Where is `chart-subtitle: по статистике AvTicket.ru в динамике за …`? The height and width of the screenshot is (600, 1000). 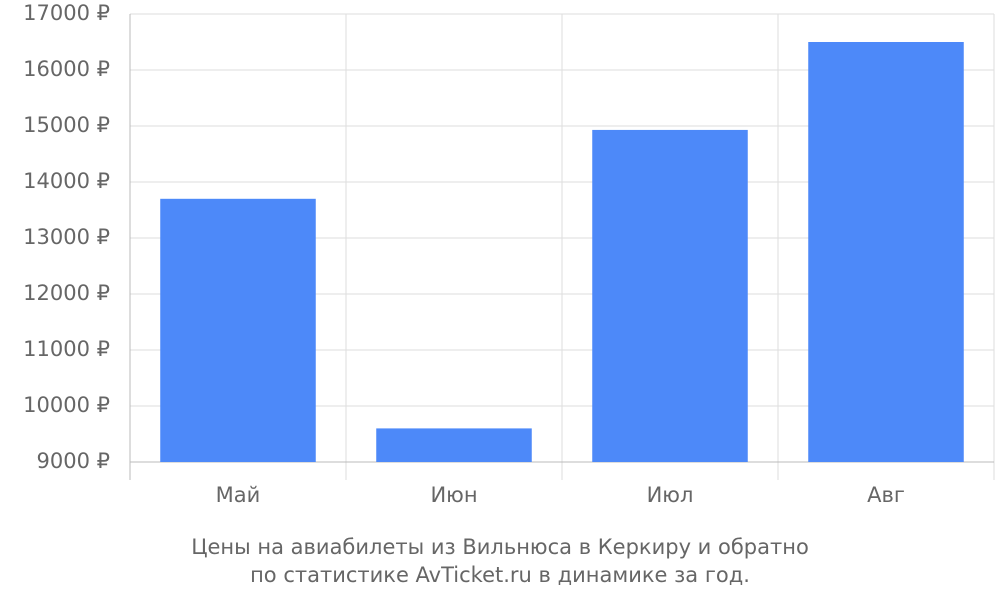
chart-subtitle: по статистике AvTicket.ru в динамике за … is located at coordinates (500, 575).